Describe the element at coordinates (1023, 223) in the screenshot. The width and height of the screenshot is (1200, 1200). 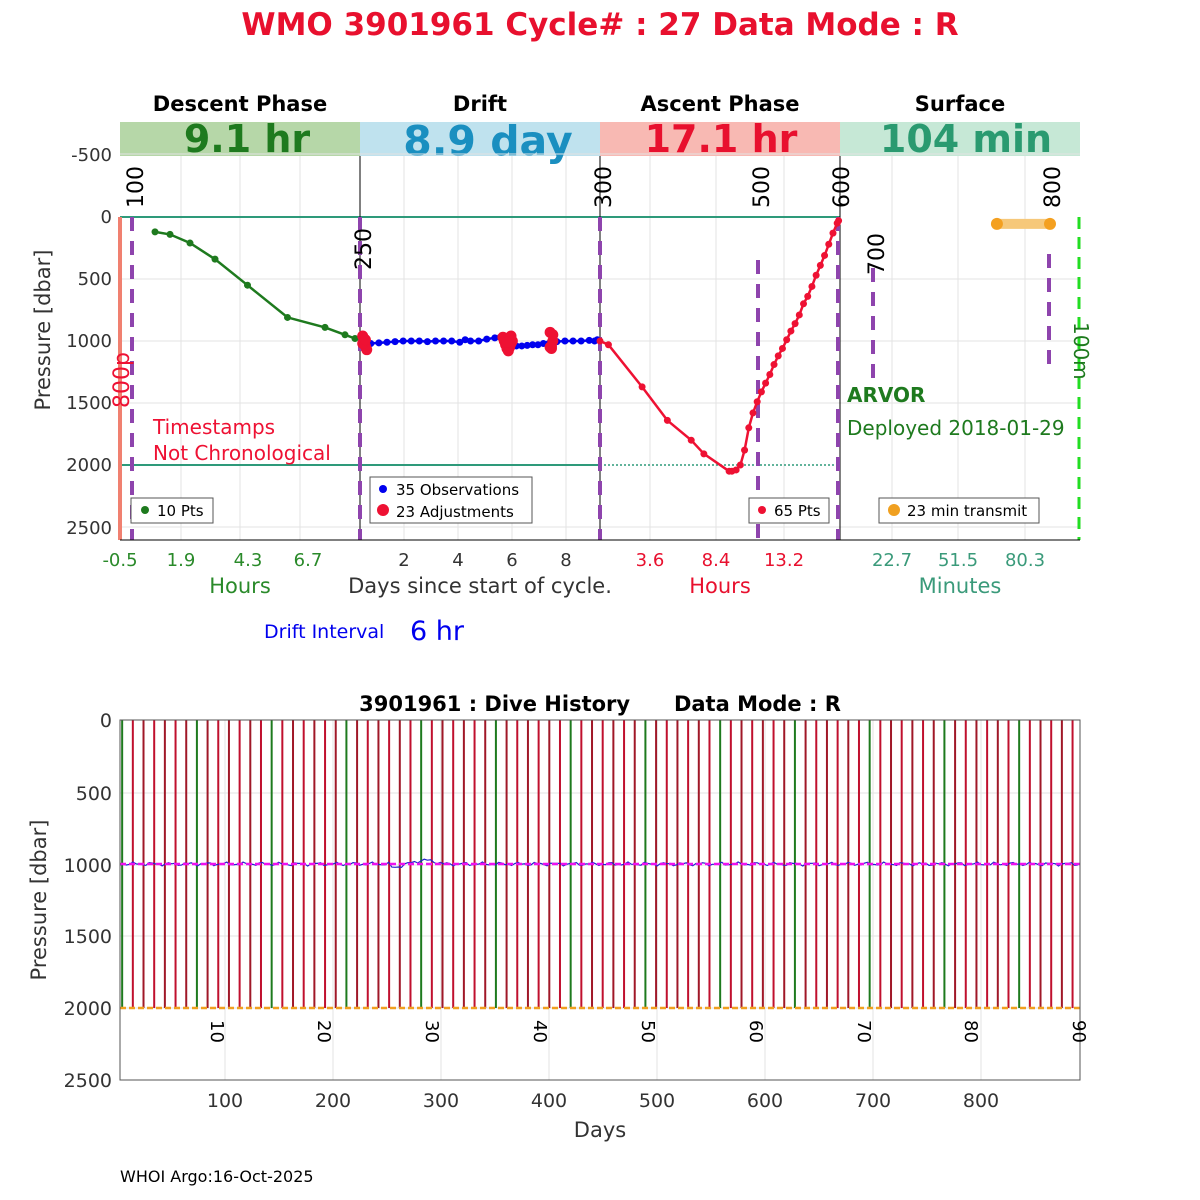
I see `surface-series` at that location.